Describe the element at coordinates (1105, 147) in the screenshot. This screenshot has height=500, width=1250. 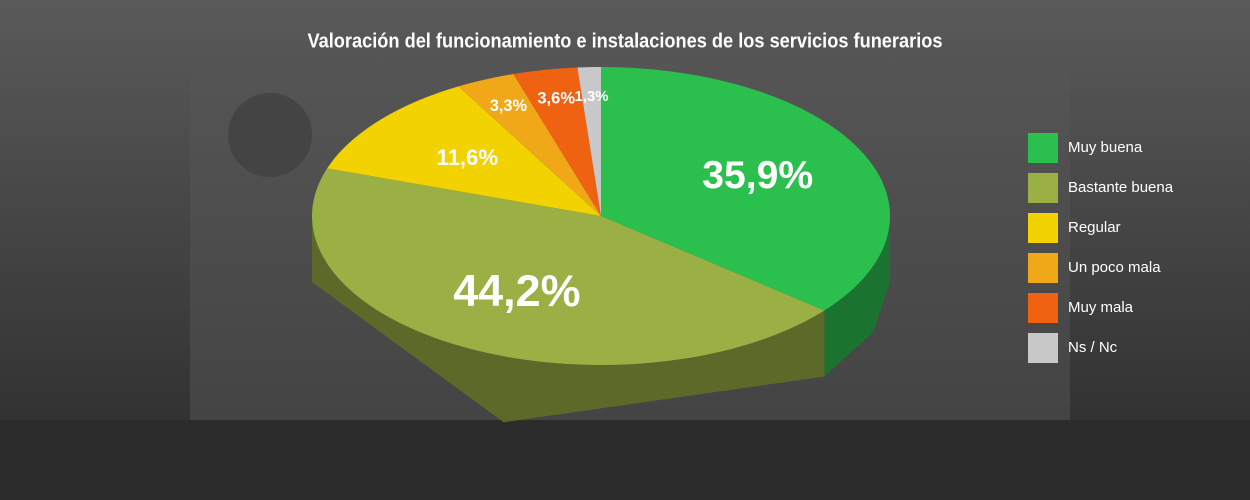
I see `legend-label: Muy buena` at that location.